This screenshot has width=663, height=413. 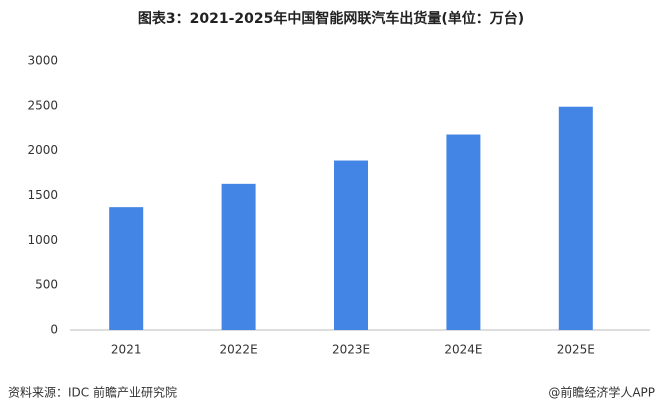 I want to click on x-tick-label: 2021, so click(x=126, y=350).